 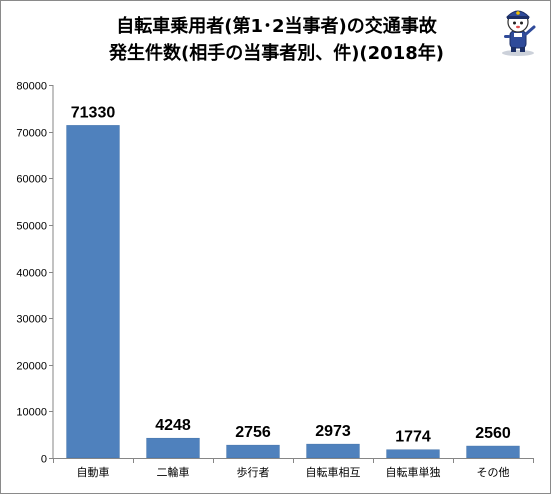 What do you see at coordinates (93, 472) in the screenshot?
I see `x-tick-label-0: 自動車` at bounding box center [93, 472].